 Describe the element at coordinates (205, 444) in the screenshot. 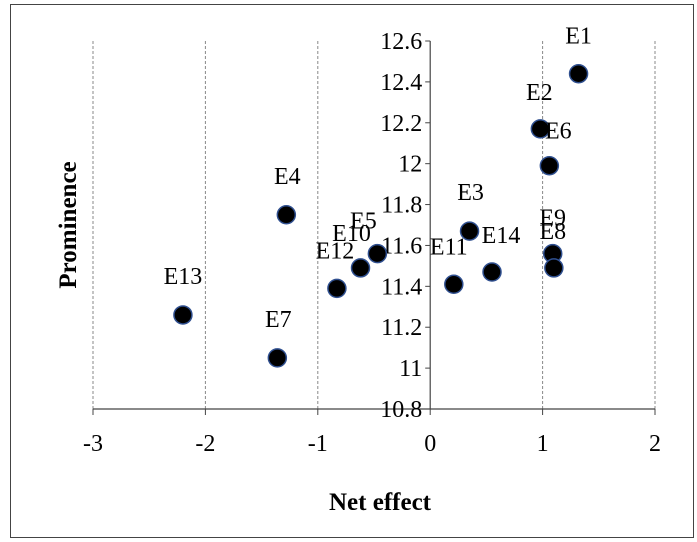

I see `x-tick-label: -2` at that location.